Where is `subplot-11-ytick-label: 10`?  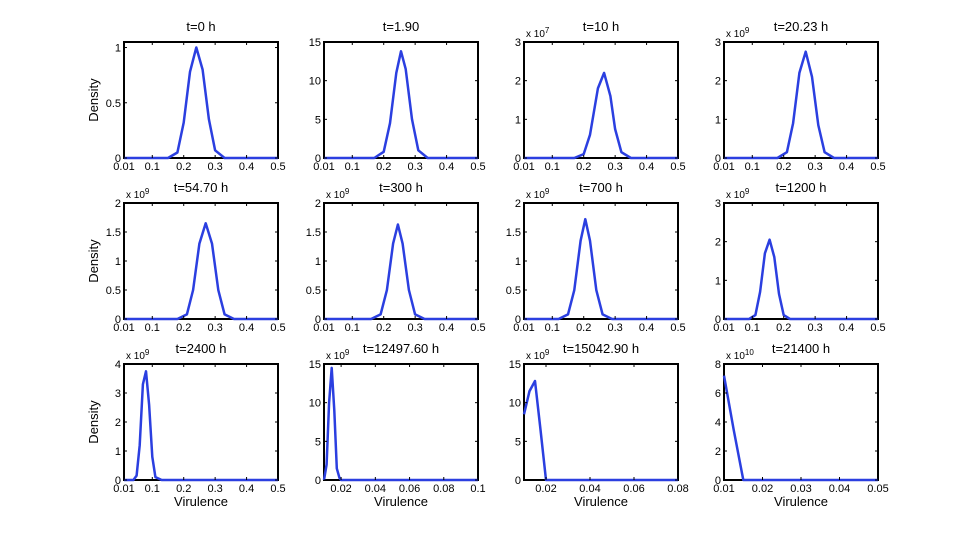
subplot-11-ytick-label: 10 is located at coordinates (515, 404).